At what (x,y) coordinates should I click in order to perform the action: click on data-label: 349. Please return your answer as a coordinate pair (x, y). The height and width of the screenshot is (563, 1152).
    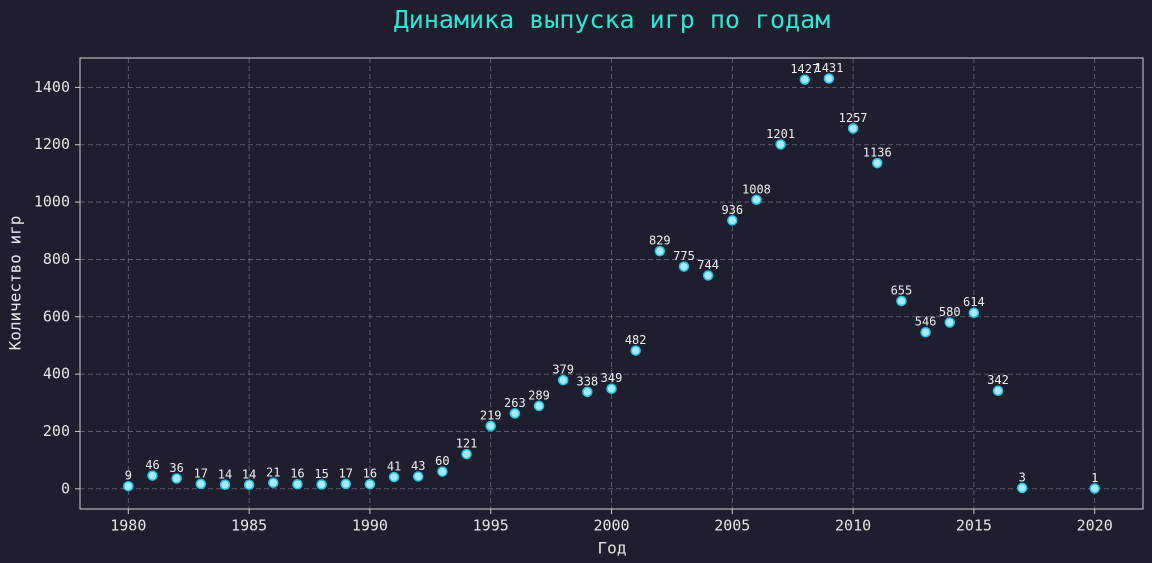
    Looking at the image, I should click on (612, 378).